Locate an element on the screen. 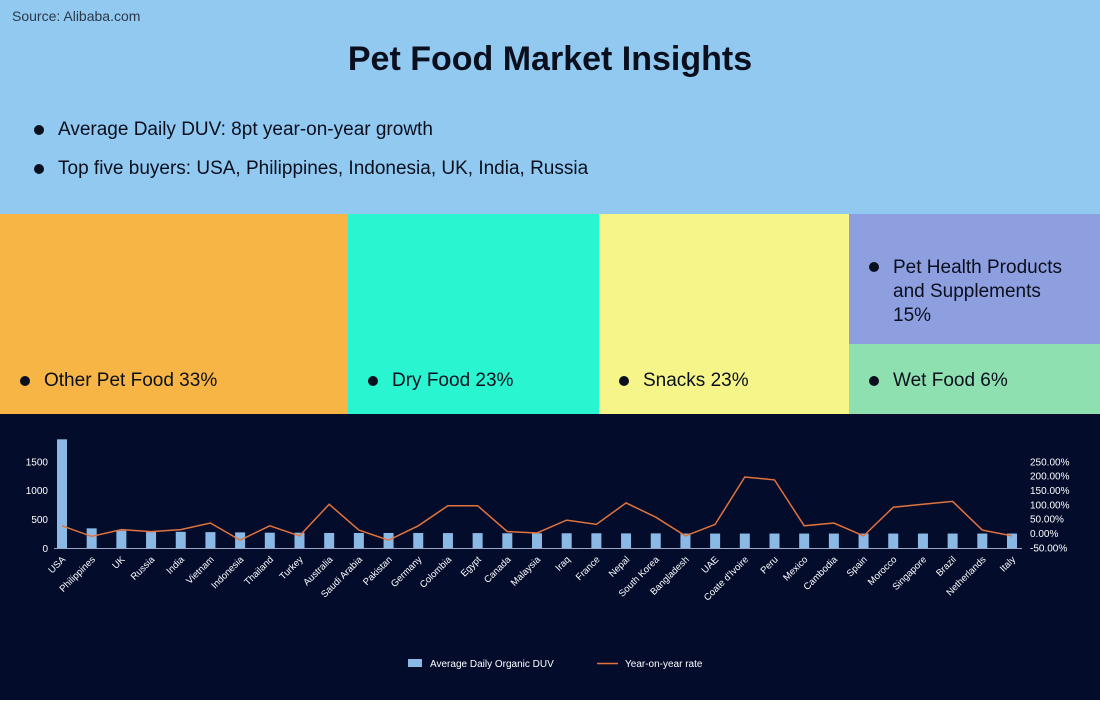  tile-label: Pet Health Products and Supplements 15% is located at coordinates (969, 292).